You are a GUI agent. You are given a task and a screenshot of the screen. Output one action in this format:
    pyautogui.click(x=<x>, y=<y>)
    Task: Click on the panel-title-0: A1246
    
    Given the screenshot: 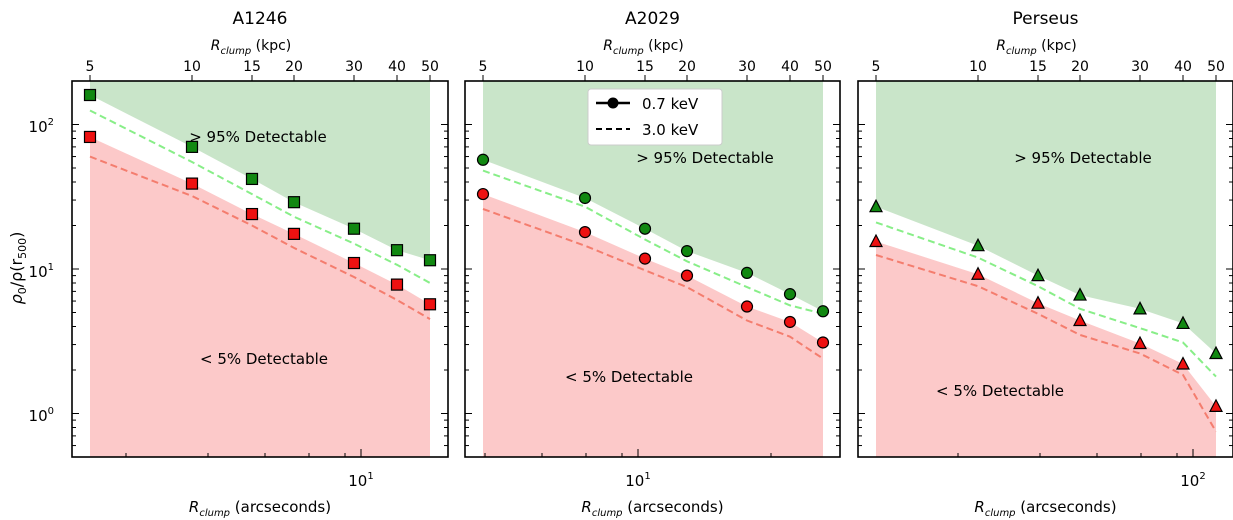 What is the action you would take?
    pyautogui.click(x=260, y=19)
    